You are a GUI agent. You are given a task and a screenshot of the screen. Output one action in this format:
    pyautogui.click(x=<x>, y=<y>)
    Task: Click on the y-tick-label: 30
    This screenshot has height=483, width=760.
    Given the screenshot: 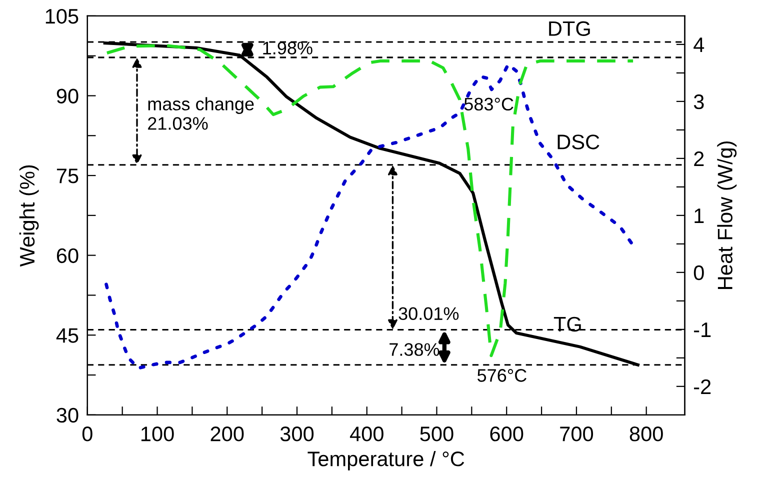 What is the action you would take?
    pyautogui.click(x=67, y=415)
    